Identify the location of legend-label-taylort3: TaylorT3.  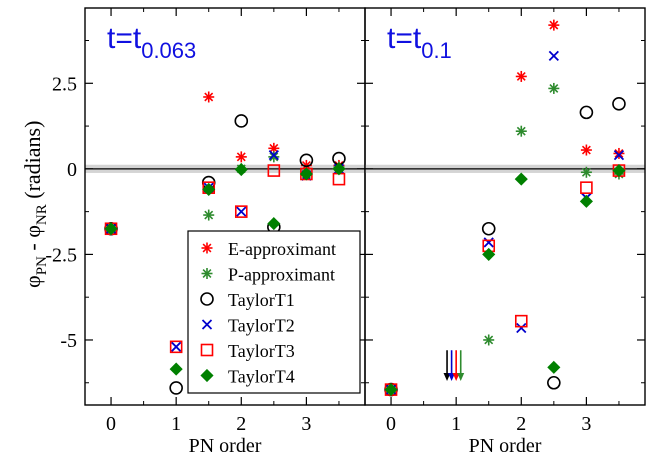
(261, 351).